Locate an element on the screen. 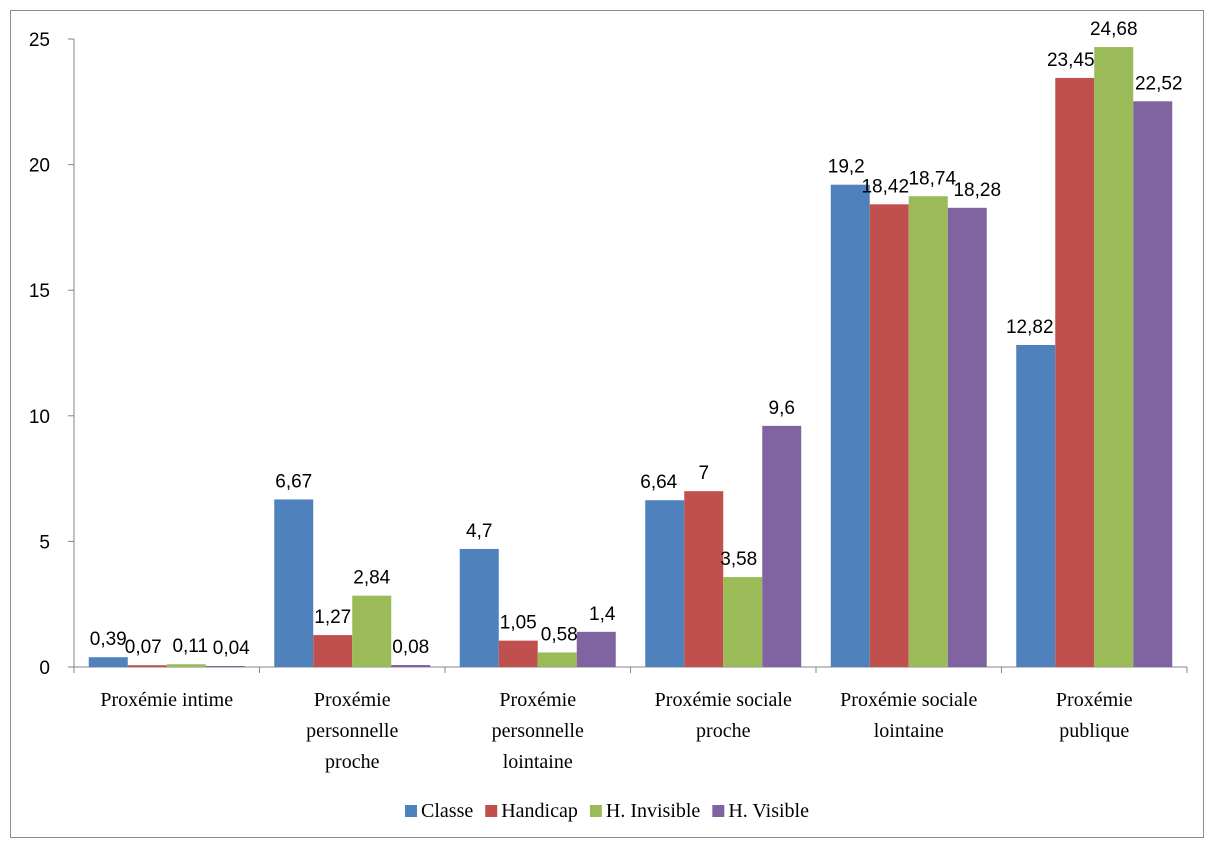 The height and width of the screenshot is (847, 1214). legend: Classe Handicap H. Invisible H. Visible is located at coordinates (607, 811).